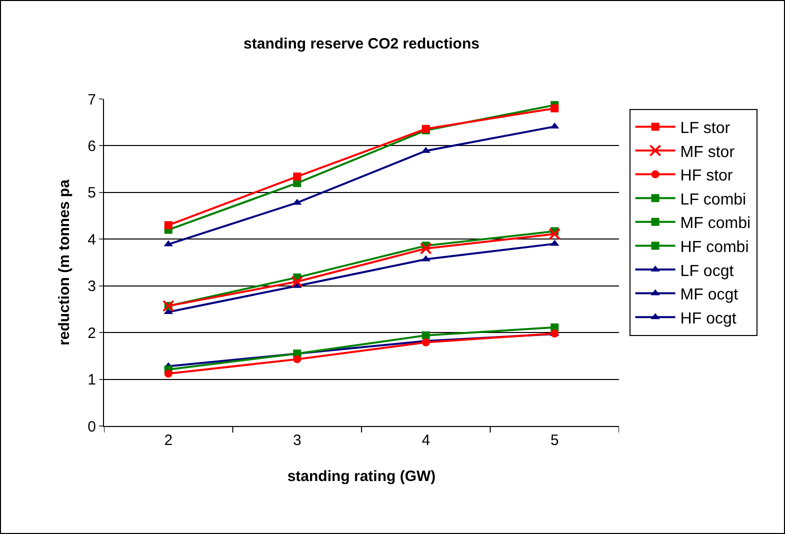 This screenshot has height=534, width=785. What do you see at coordinates (707, 271) in the screenshot?
I see `legend-label: LF ocgt` at bounding box center [707, 271].